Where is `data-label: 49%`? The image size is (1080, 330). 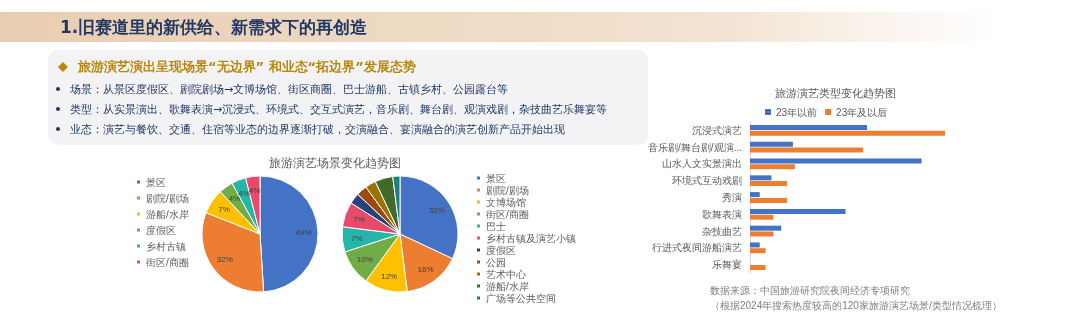 data-label: 49% is located at coordinates (303, 233).